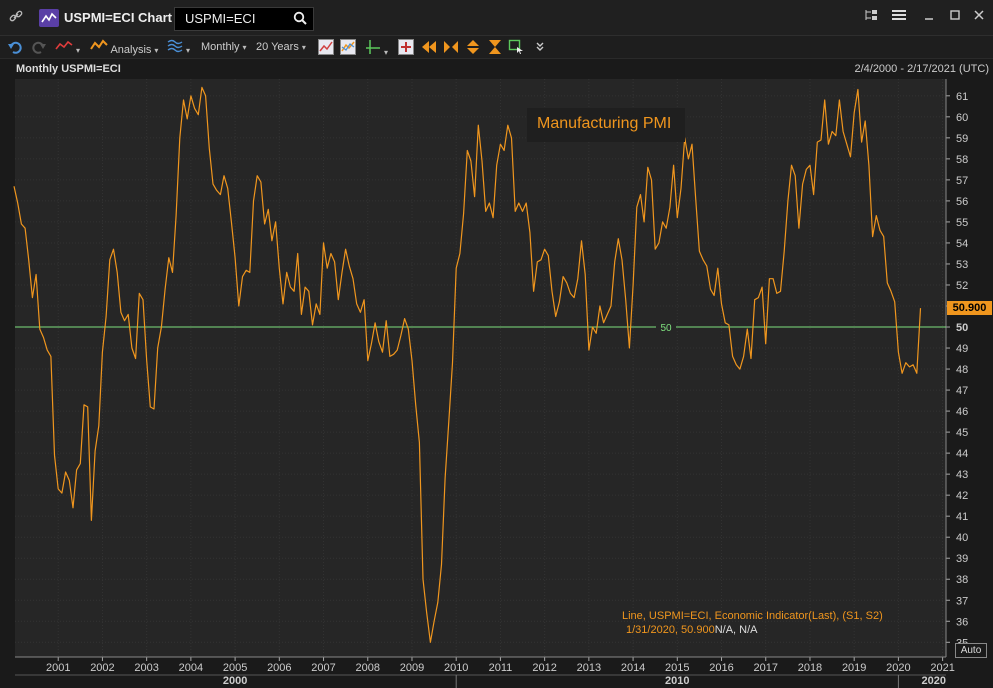  Describe the element at coordinates (810, 668) in the screenshot. I see `x-tick-label: 2018` at that location.